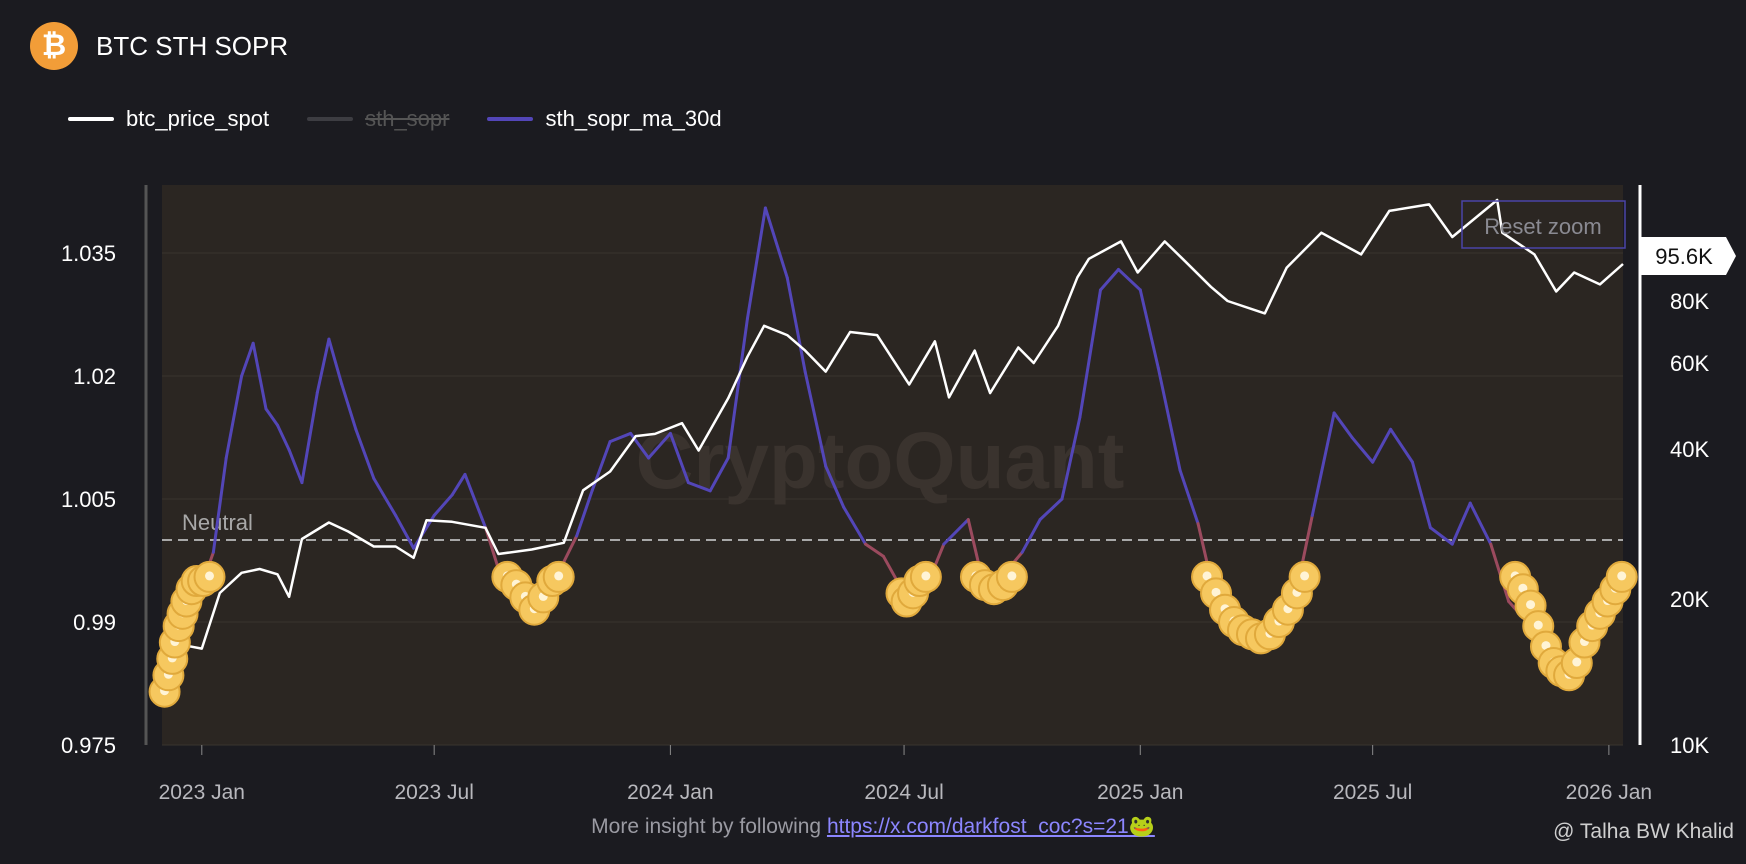  I want to click on current-price-label: 95.6K, so click(1684, 256).